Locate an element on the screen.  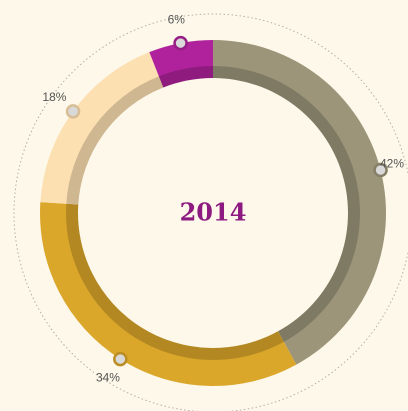
data-label: 6% is located at coordinates (177, 20).